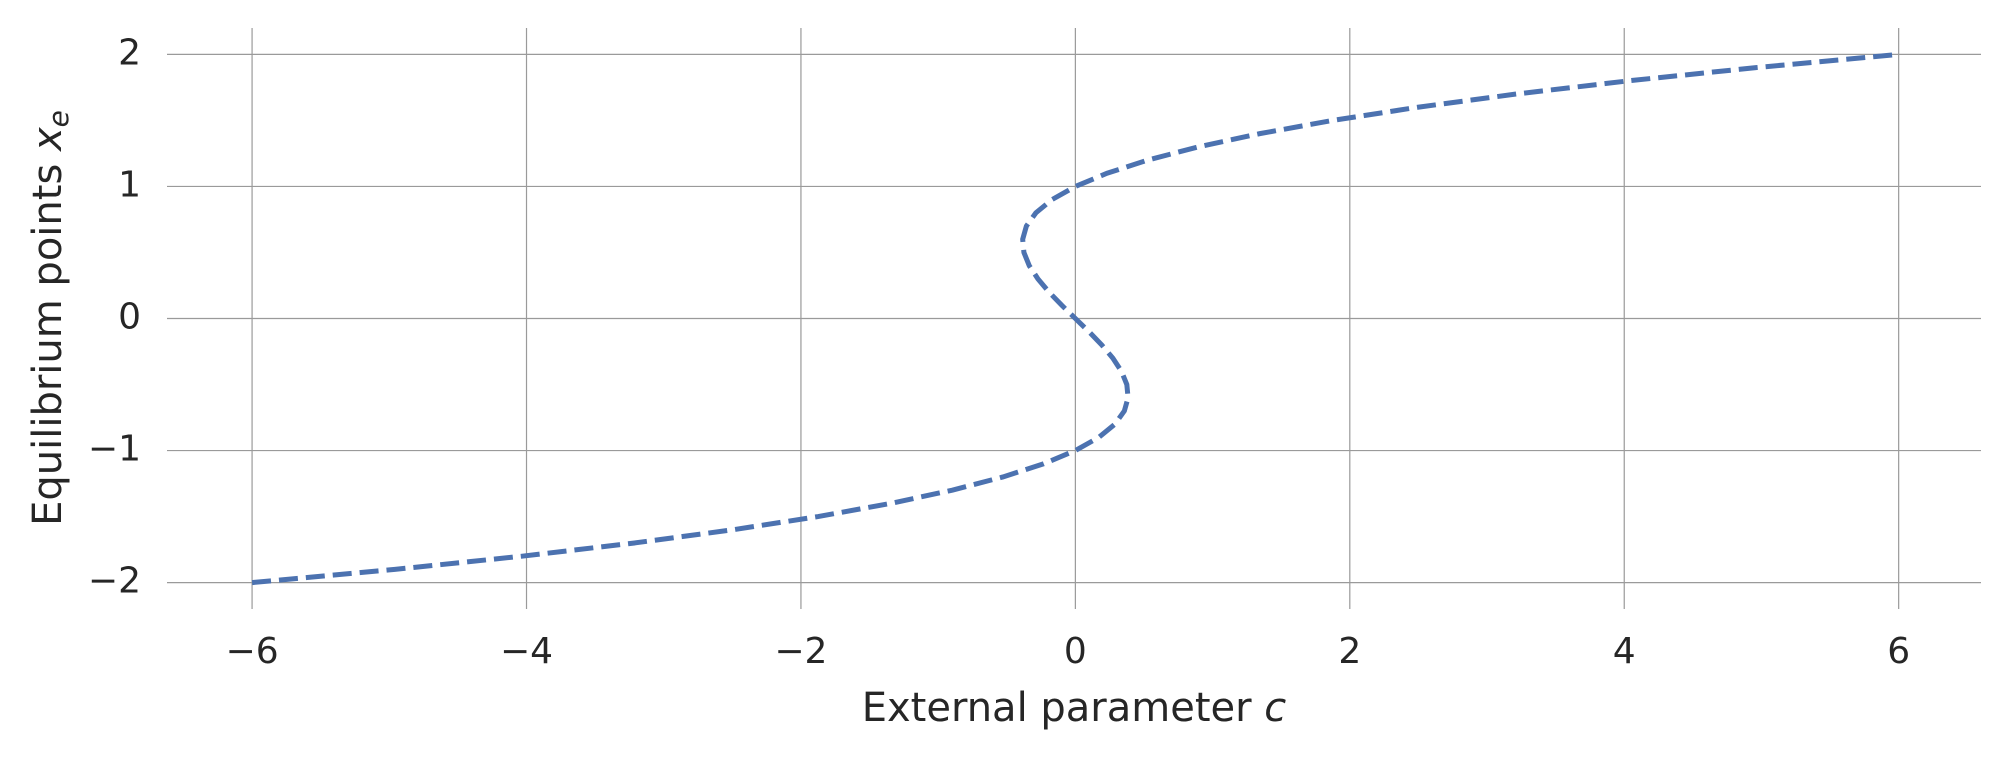 This screenshot has height=766, width=2011. I want to click on x-tick-label: 0, so click(1075, 651).